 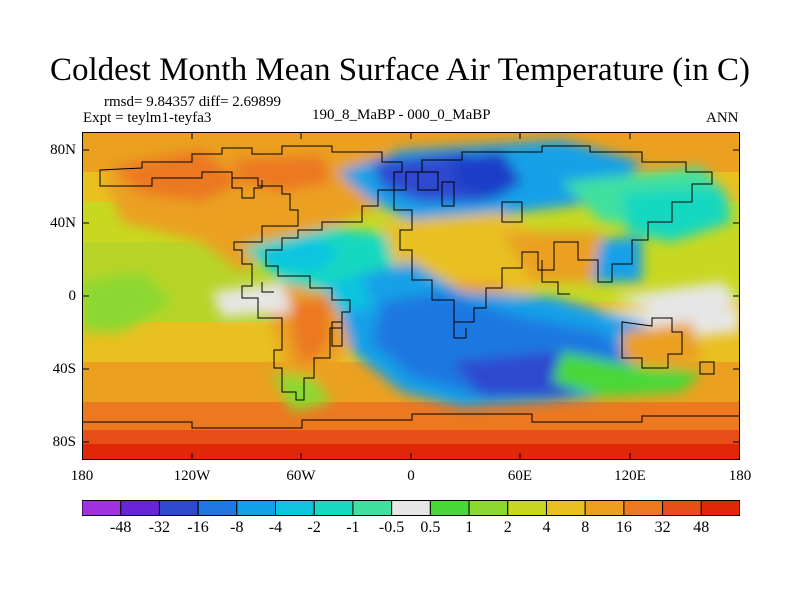 What do you see at coordinates (469, 527) in the screenshot?
I see `colorbar-label: 1` at bounding box center [469, 527].